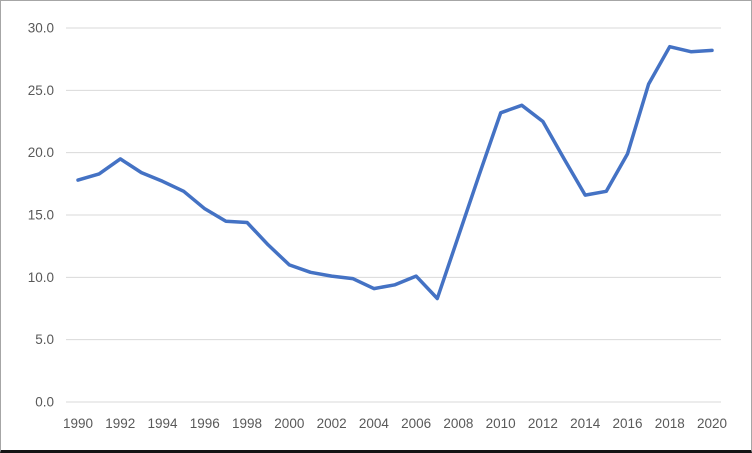 The height and width of the screenshot is (453, 752). Describe the element at coordinates (44, 402) in the screenshot. I see `y-axis-tick-label: 0.0` at that location.